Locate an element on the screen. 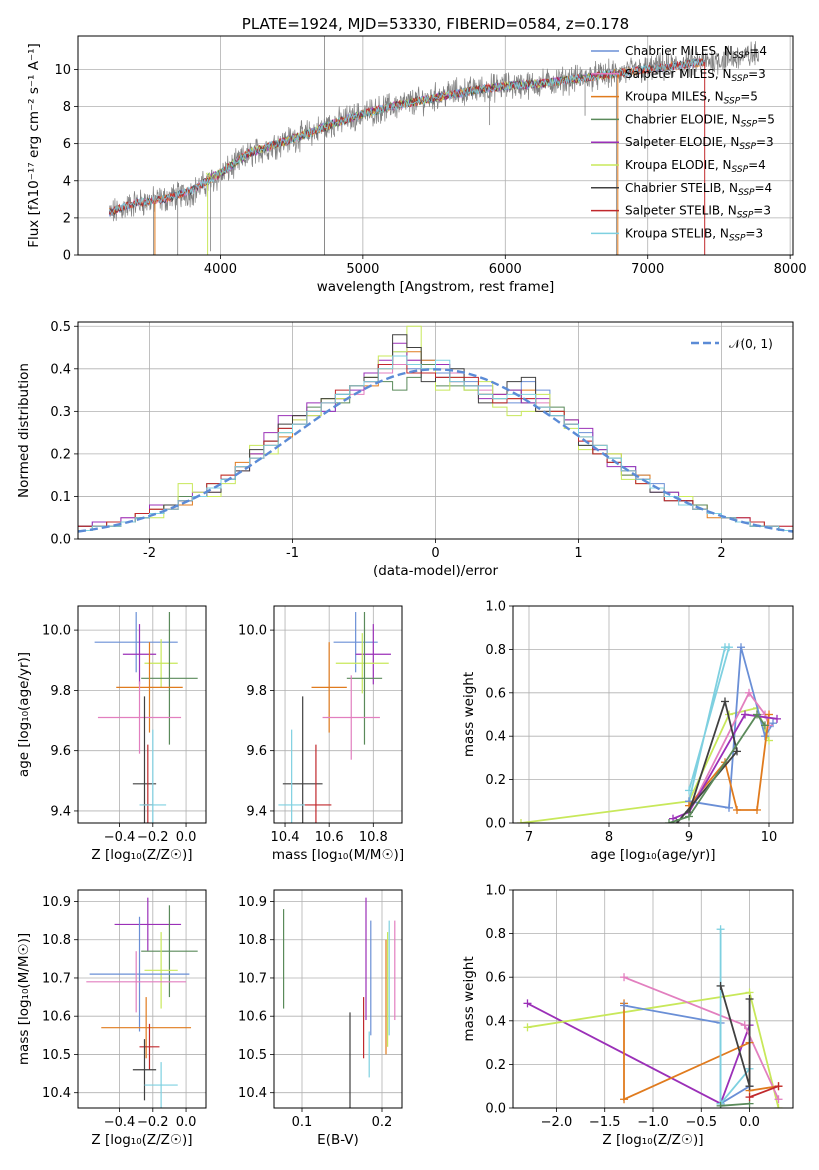 The width and height of the screenshot is (819, 1170). x-axis-label: wavelength [Angstrom, rest frame] is located at coordinates (436, 287).